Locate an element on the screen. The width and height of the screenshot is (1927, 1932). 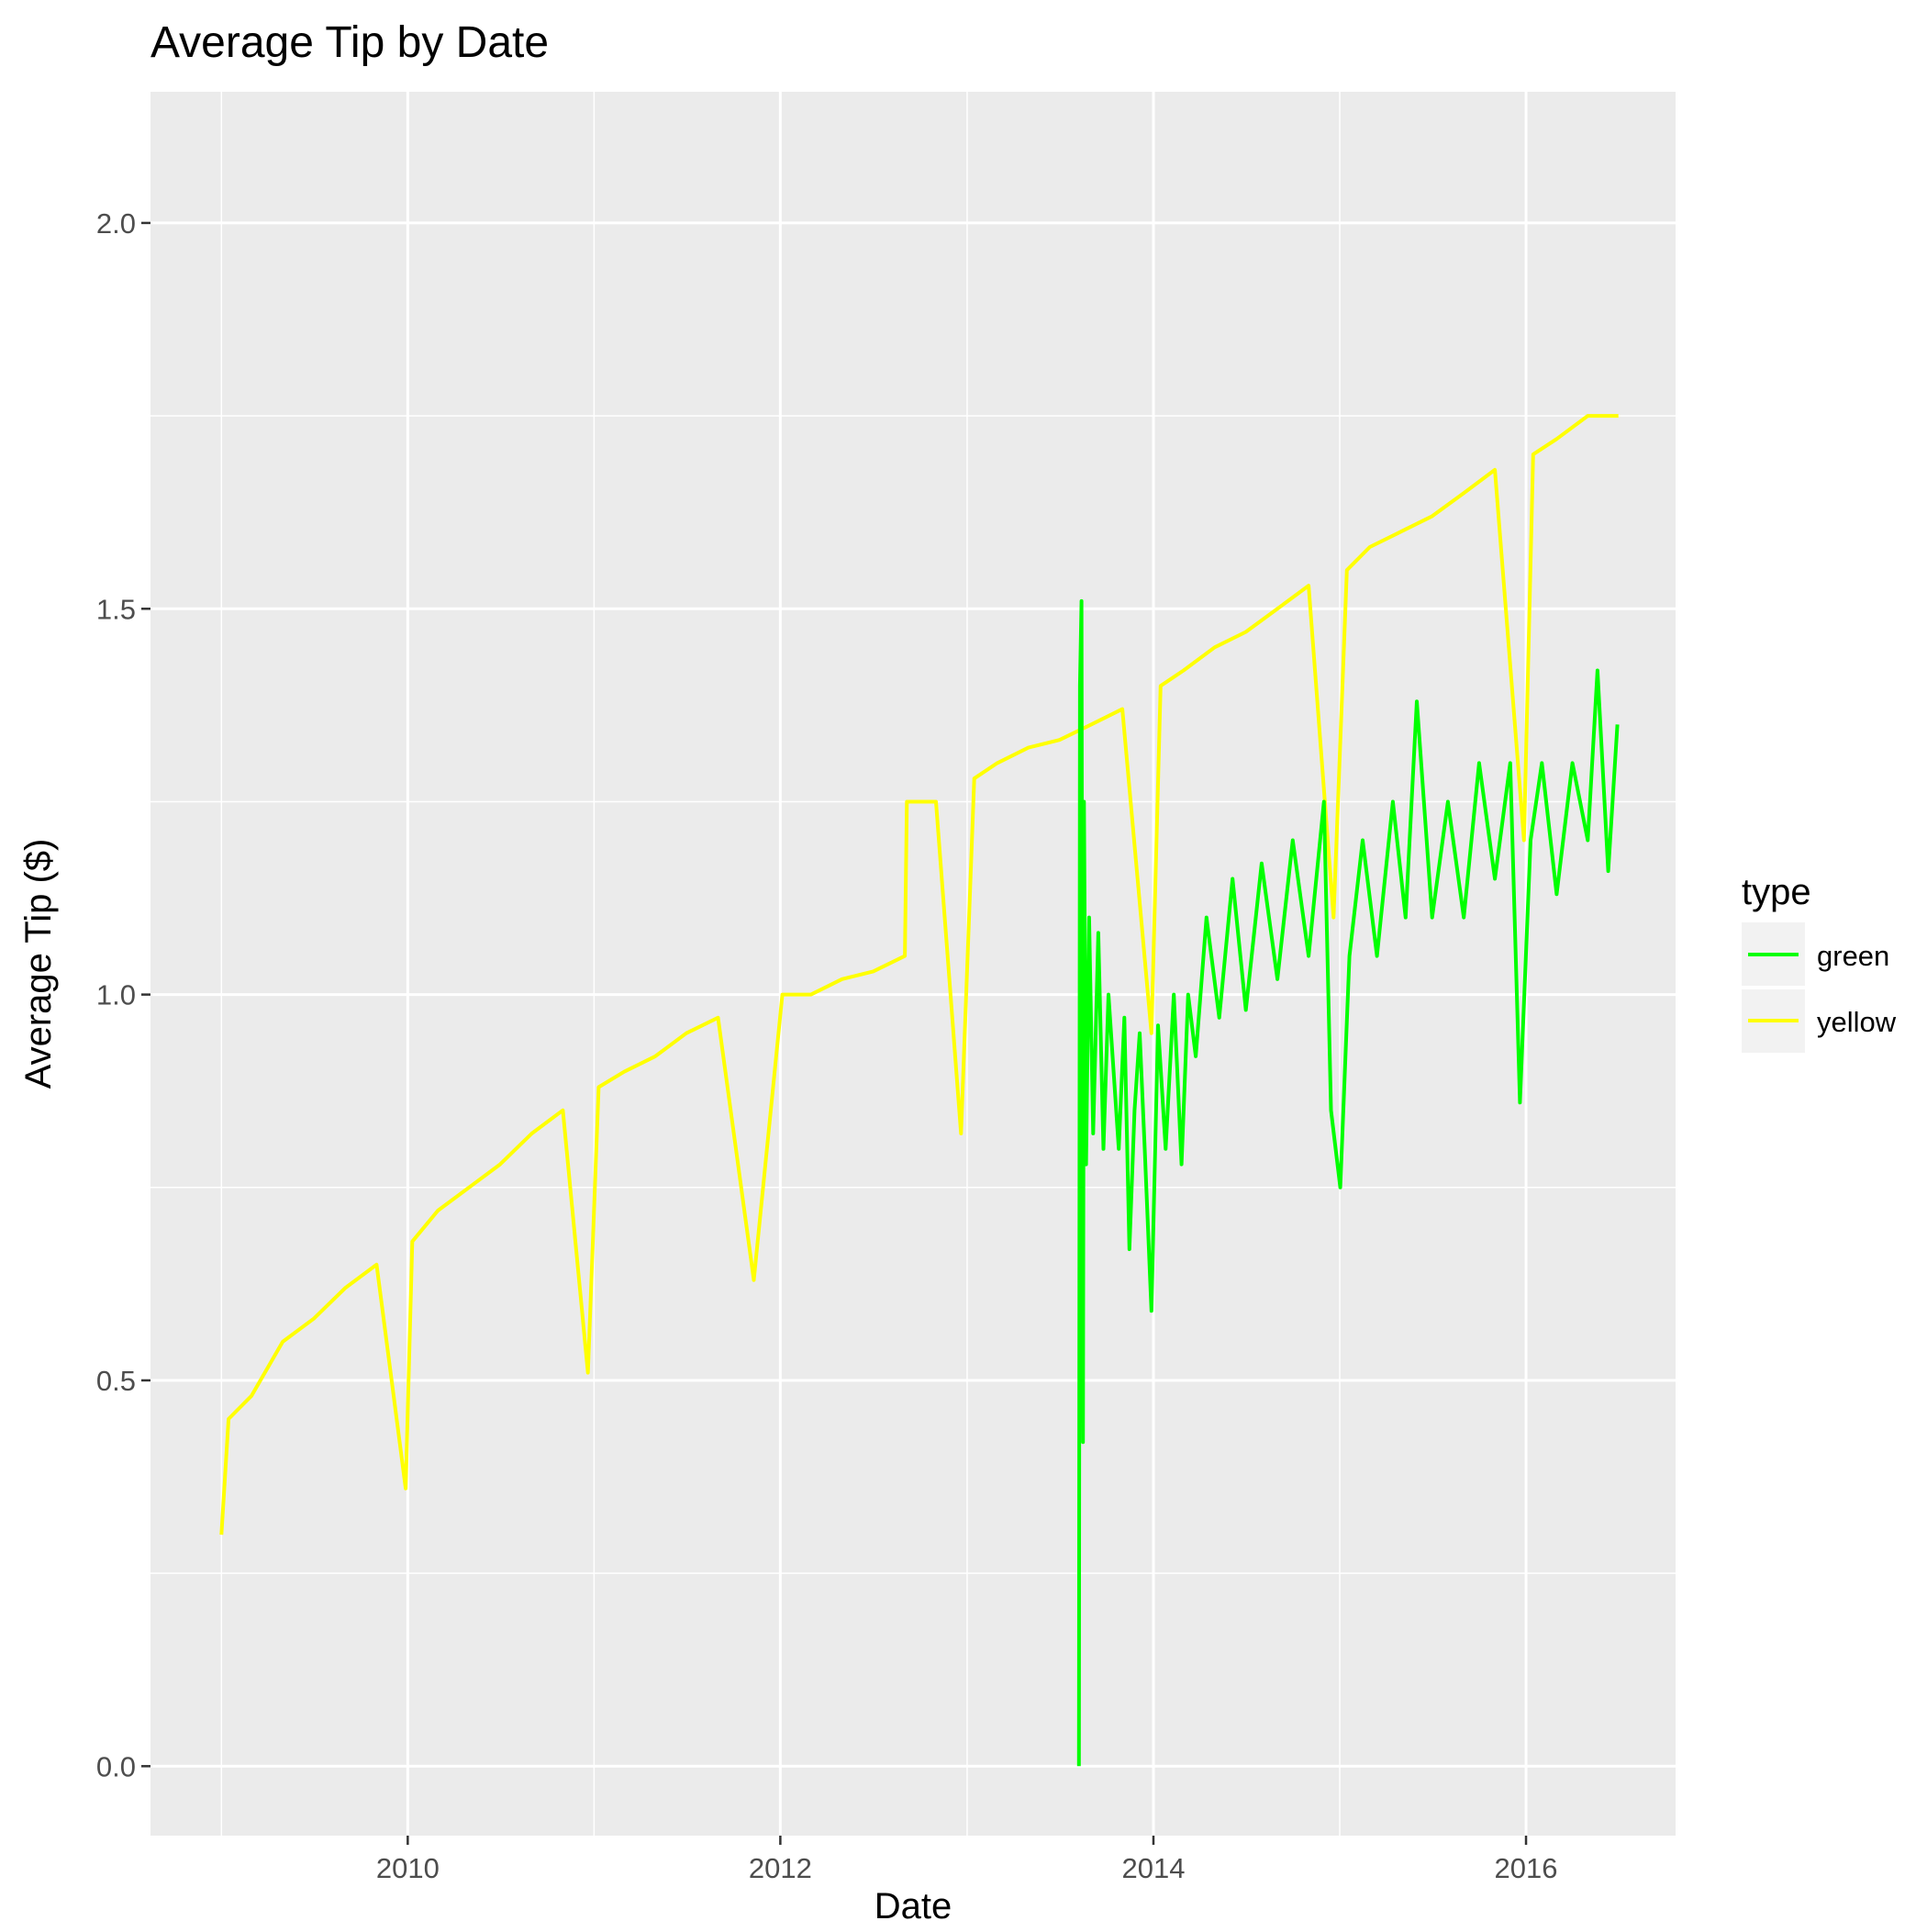
y-axis-label: Average Tip ($) is located at coordinates (38, 964).